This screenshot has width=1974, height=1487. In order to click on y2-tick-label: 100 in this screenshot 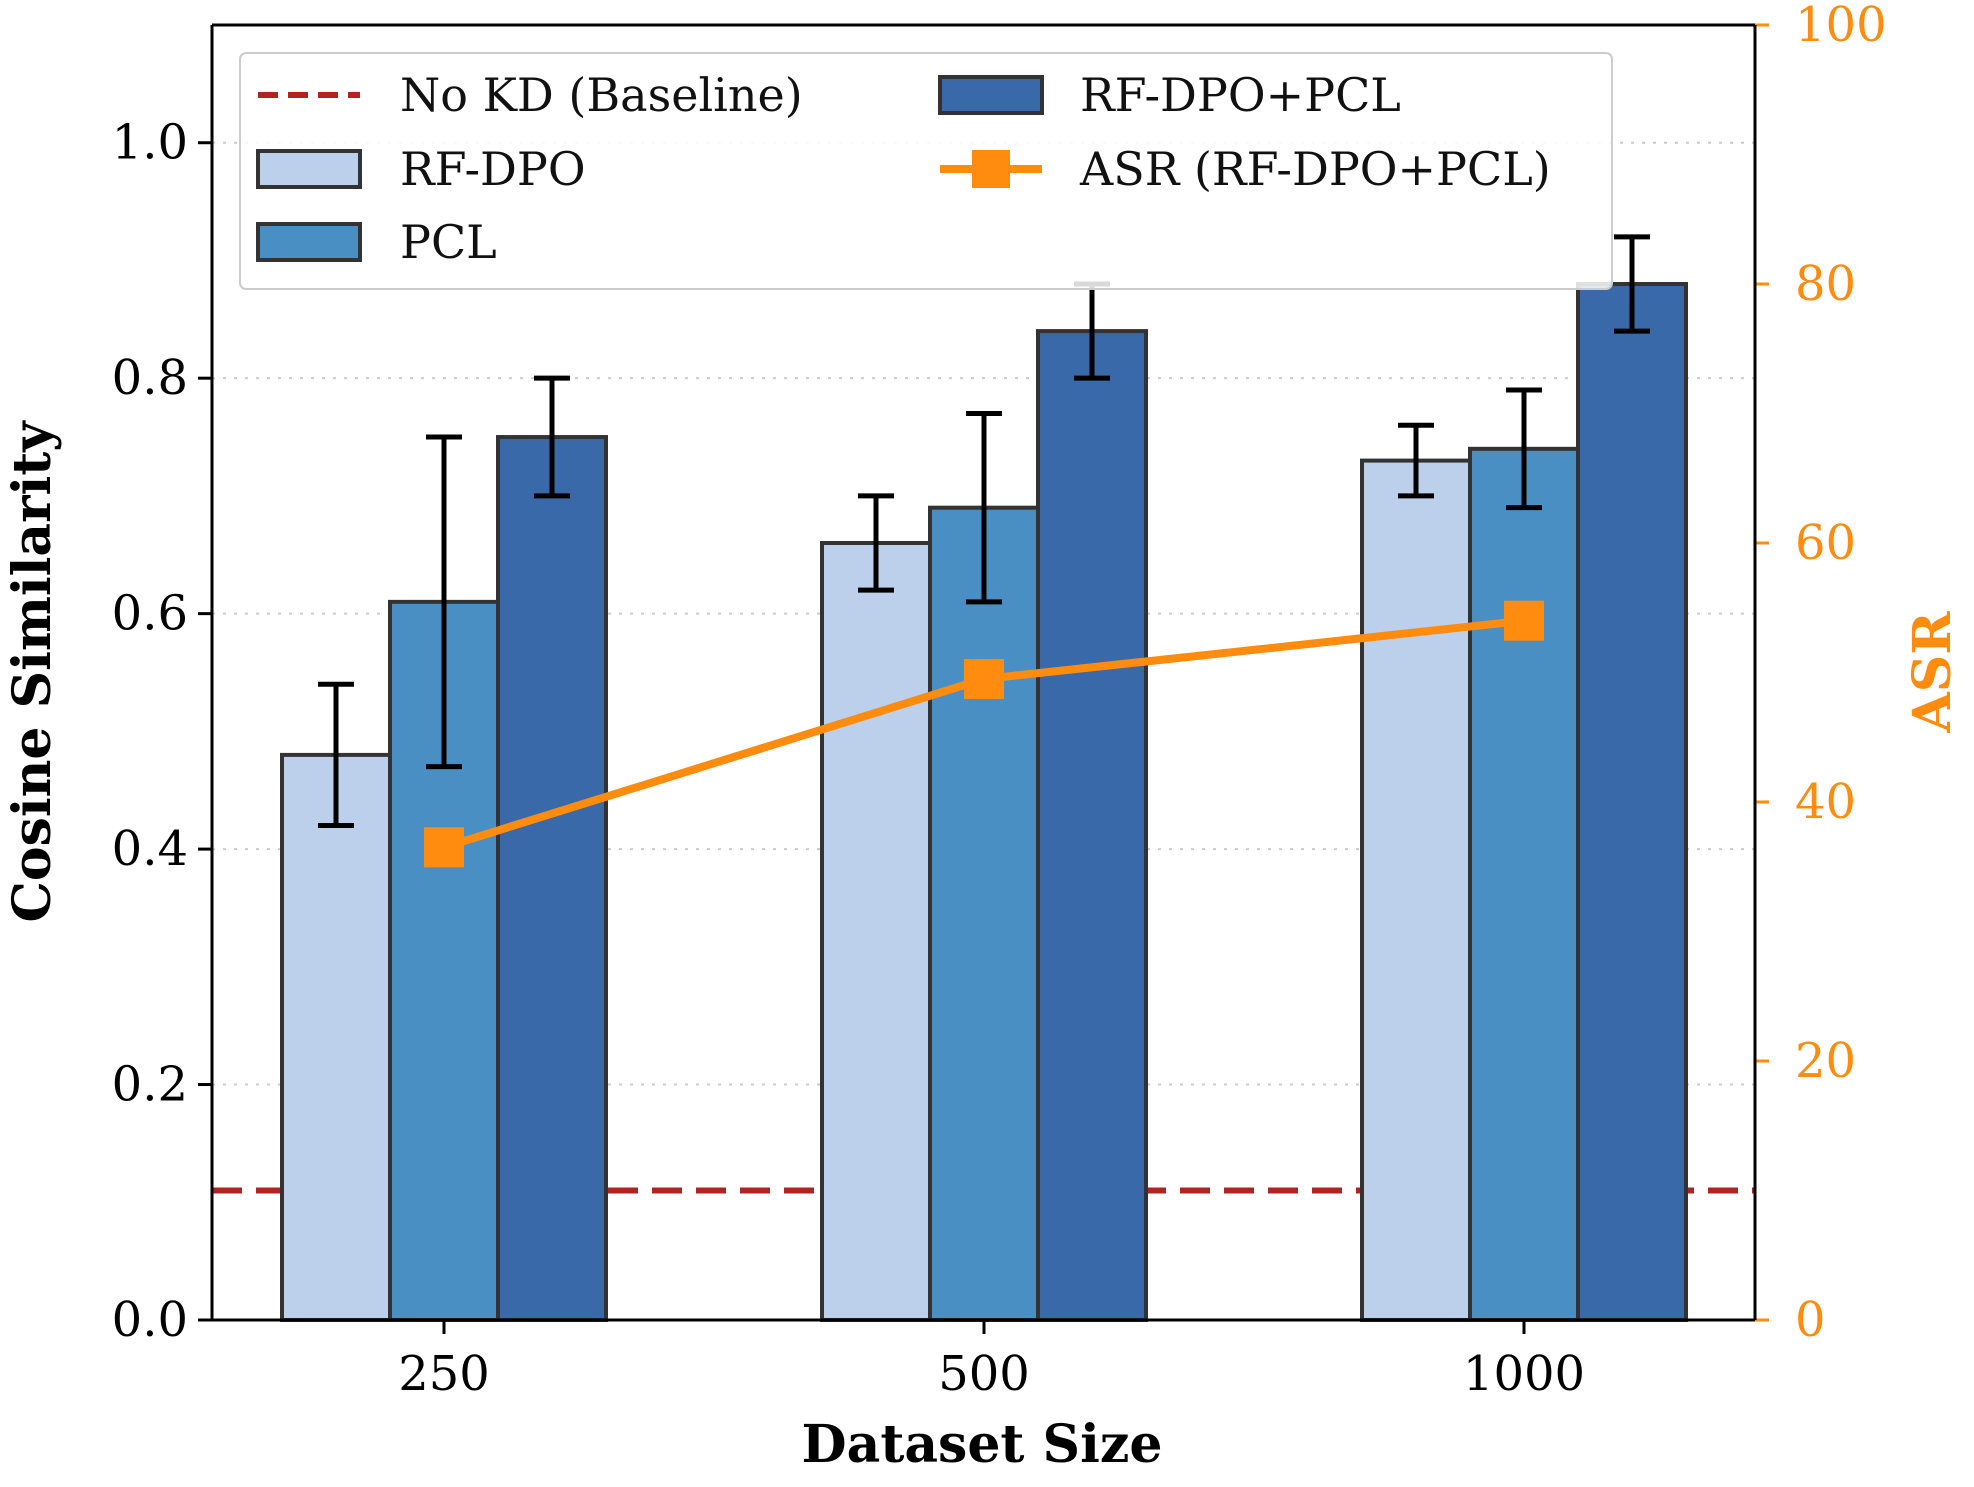, I will do `click(1841, 26)`.